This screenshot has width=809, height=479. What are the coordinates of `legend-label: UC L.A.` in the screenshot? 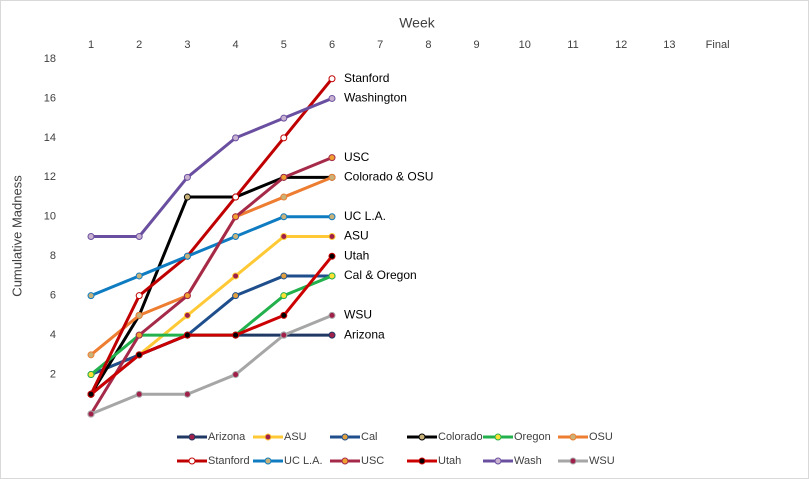 It's located at (303, 461).